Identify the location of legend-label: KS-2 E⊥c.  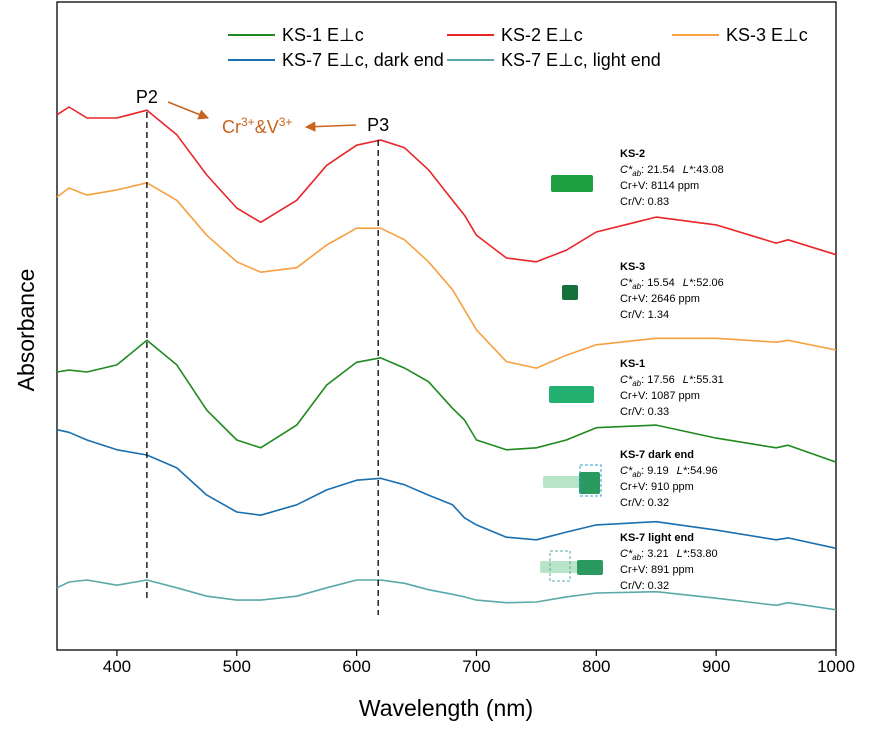
(542, 35).